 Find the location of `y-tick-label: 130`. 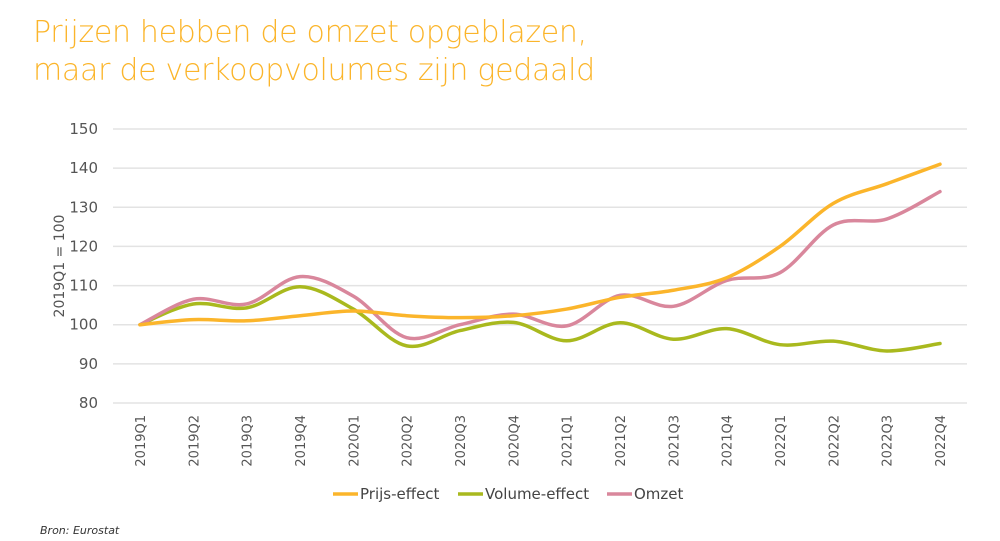

y-tick-label: 130 is located at coordinates (83, 207).